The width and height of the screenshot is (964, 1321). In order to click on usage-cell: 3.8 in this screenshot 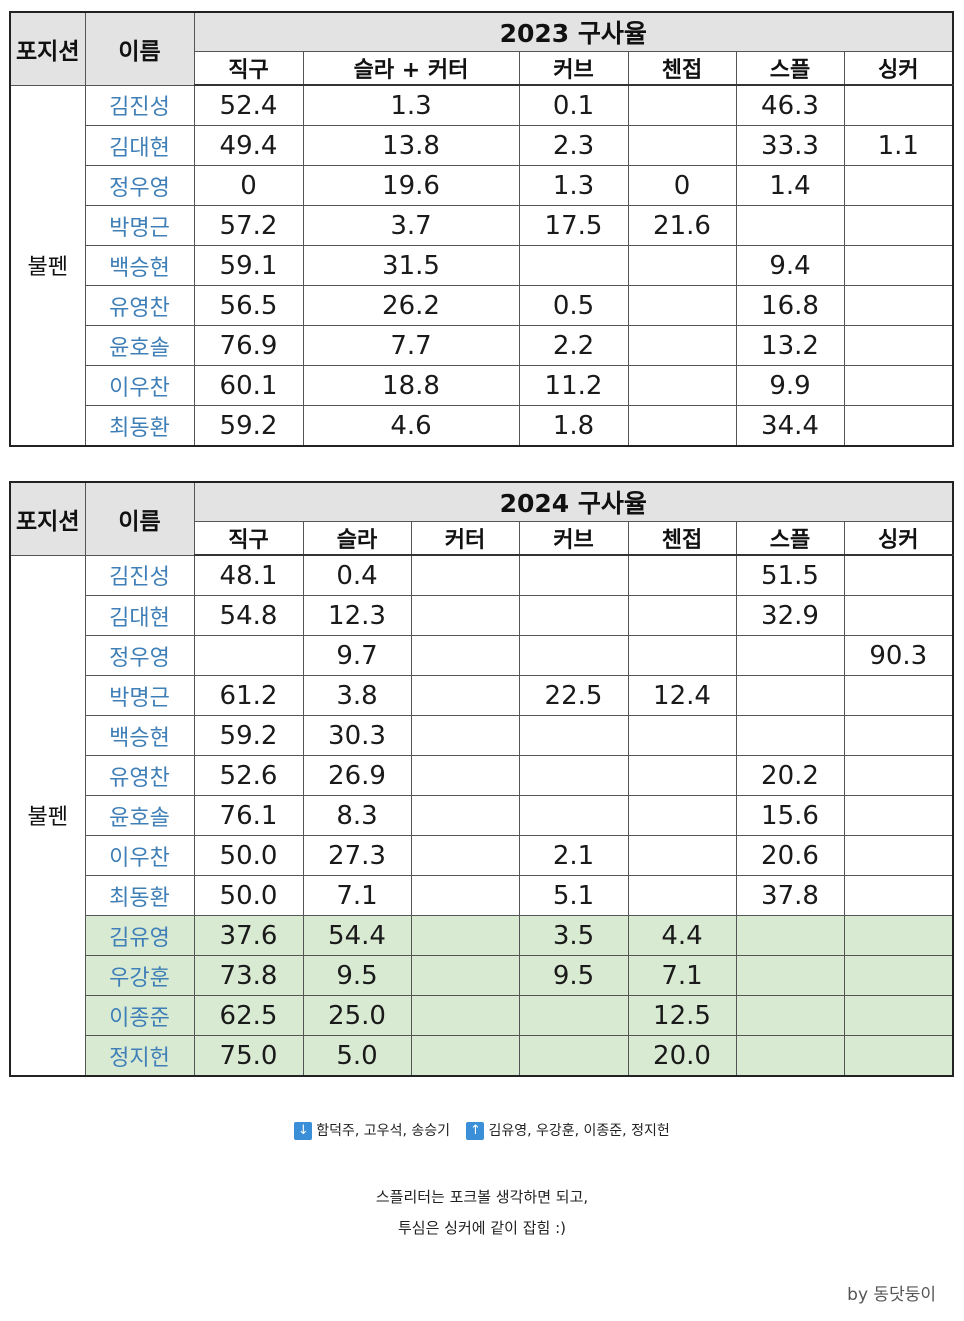, I will do `click(357, 695)`.